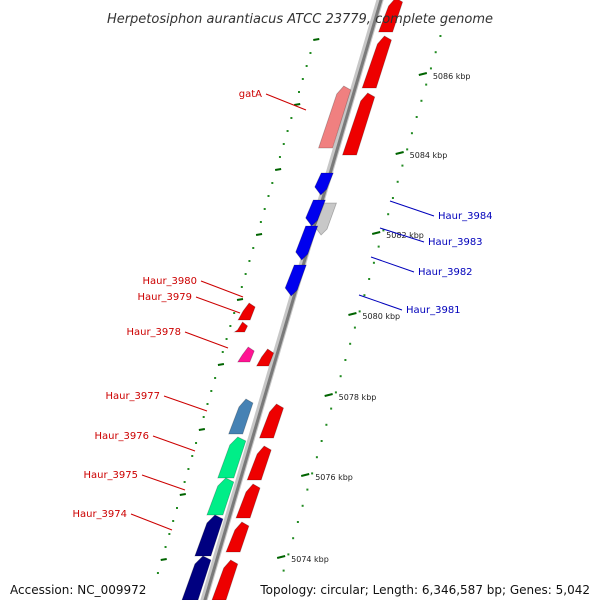  What do you see at coordinates (78, 590) in the screenshot?
I see `accession-text: Accession: NC_009972` at bounding box center [78, 590].